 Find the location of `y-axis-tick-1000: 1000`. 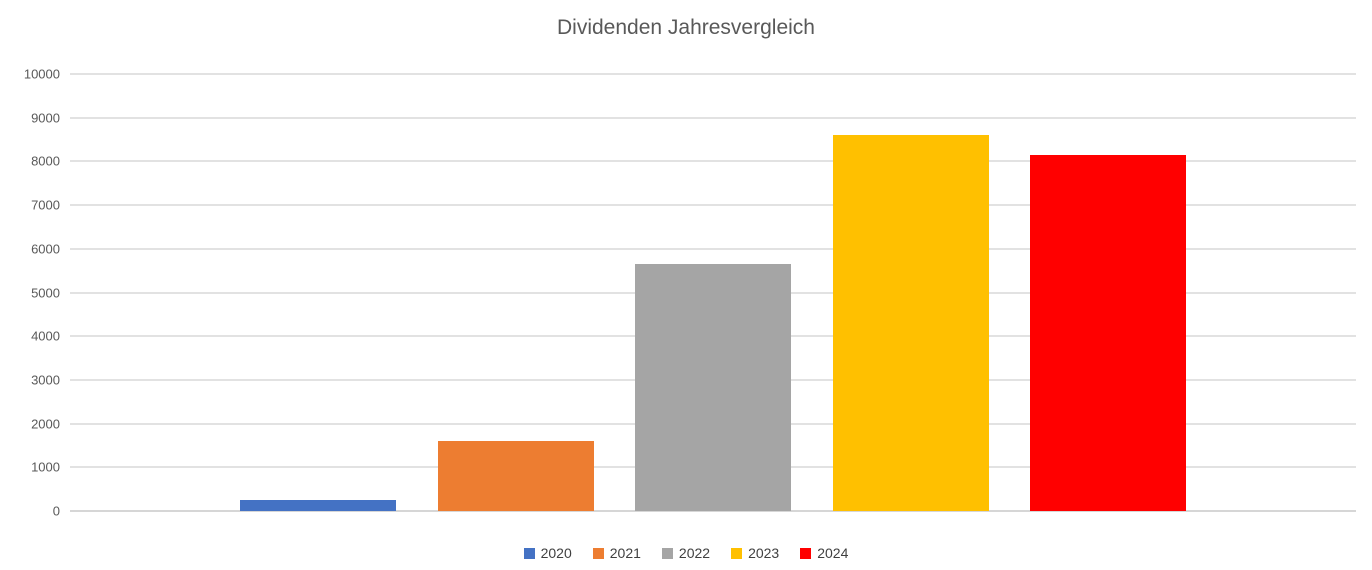

y-axis-tick-1000: 1000 is located at coordinates (45, 467).